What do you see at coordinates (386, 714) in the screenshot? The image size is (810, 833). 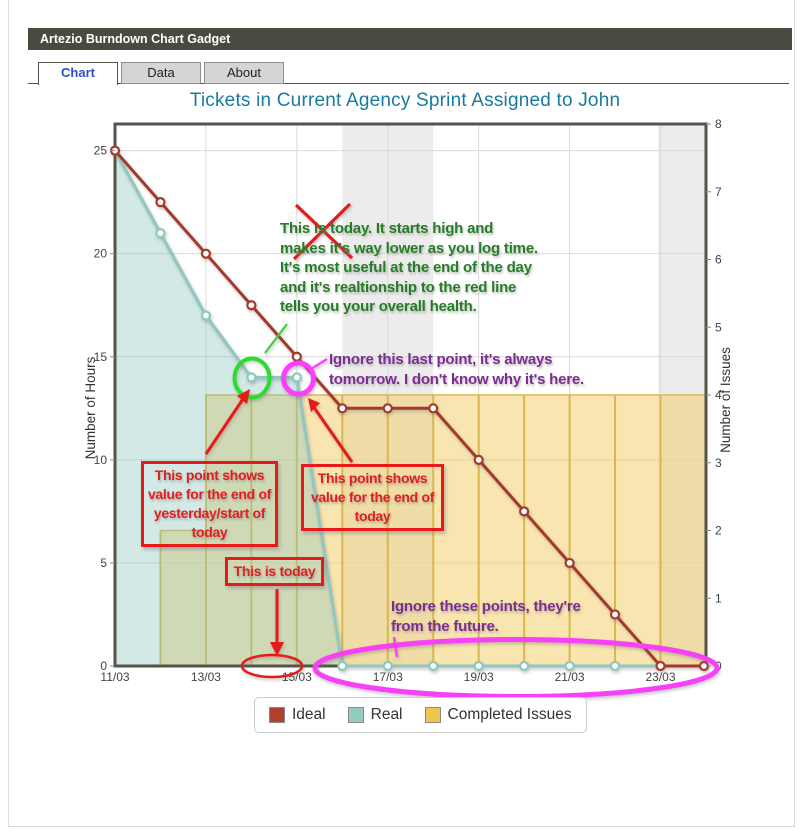 I see `legend-label-1: Real` at bounding box center [386, 714].